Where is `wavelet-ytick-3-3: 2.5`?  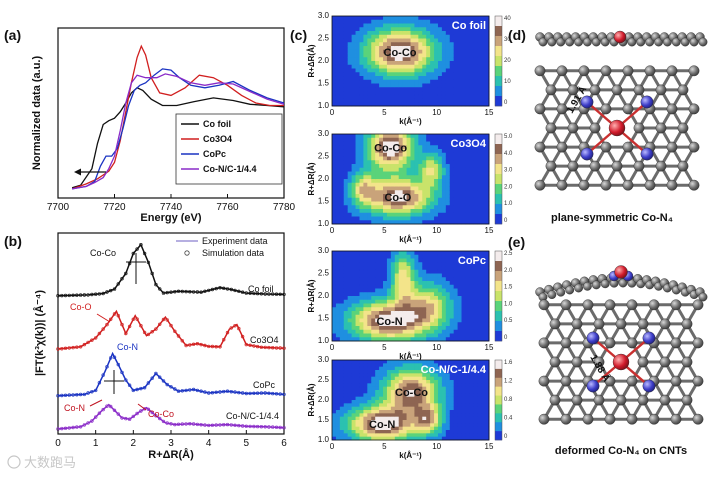
wavelet-ytick-3-3: 2.5 is located at coordinates (324, 379).